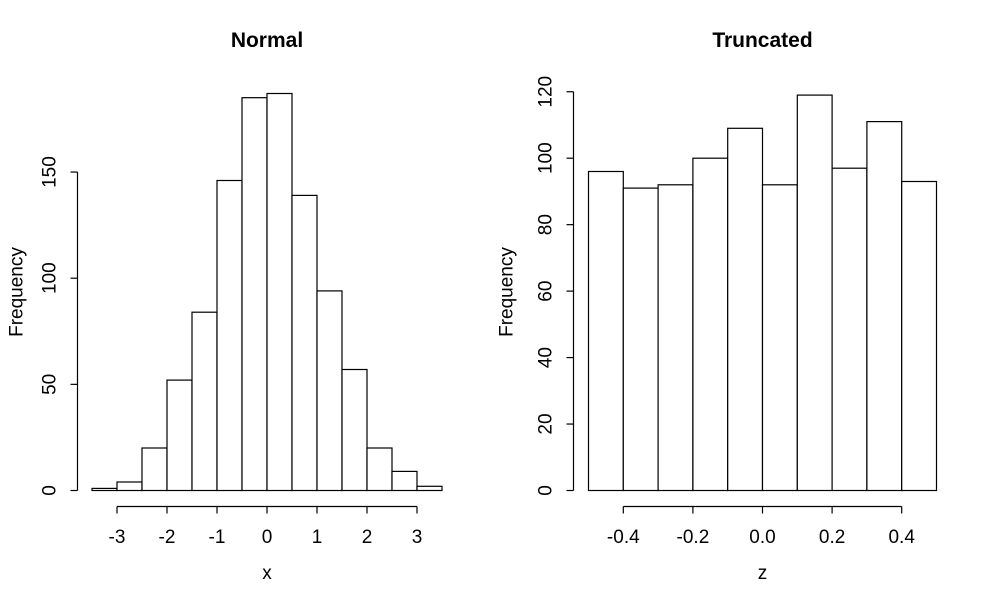 The image size is (991, 610). Describe the element at coordinates (50, 172) in the screenshot. I see `y-tick-label: 150` at that location.